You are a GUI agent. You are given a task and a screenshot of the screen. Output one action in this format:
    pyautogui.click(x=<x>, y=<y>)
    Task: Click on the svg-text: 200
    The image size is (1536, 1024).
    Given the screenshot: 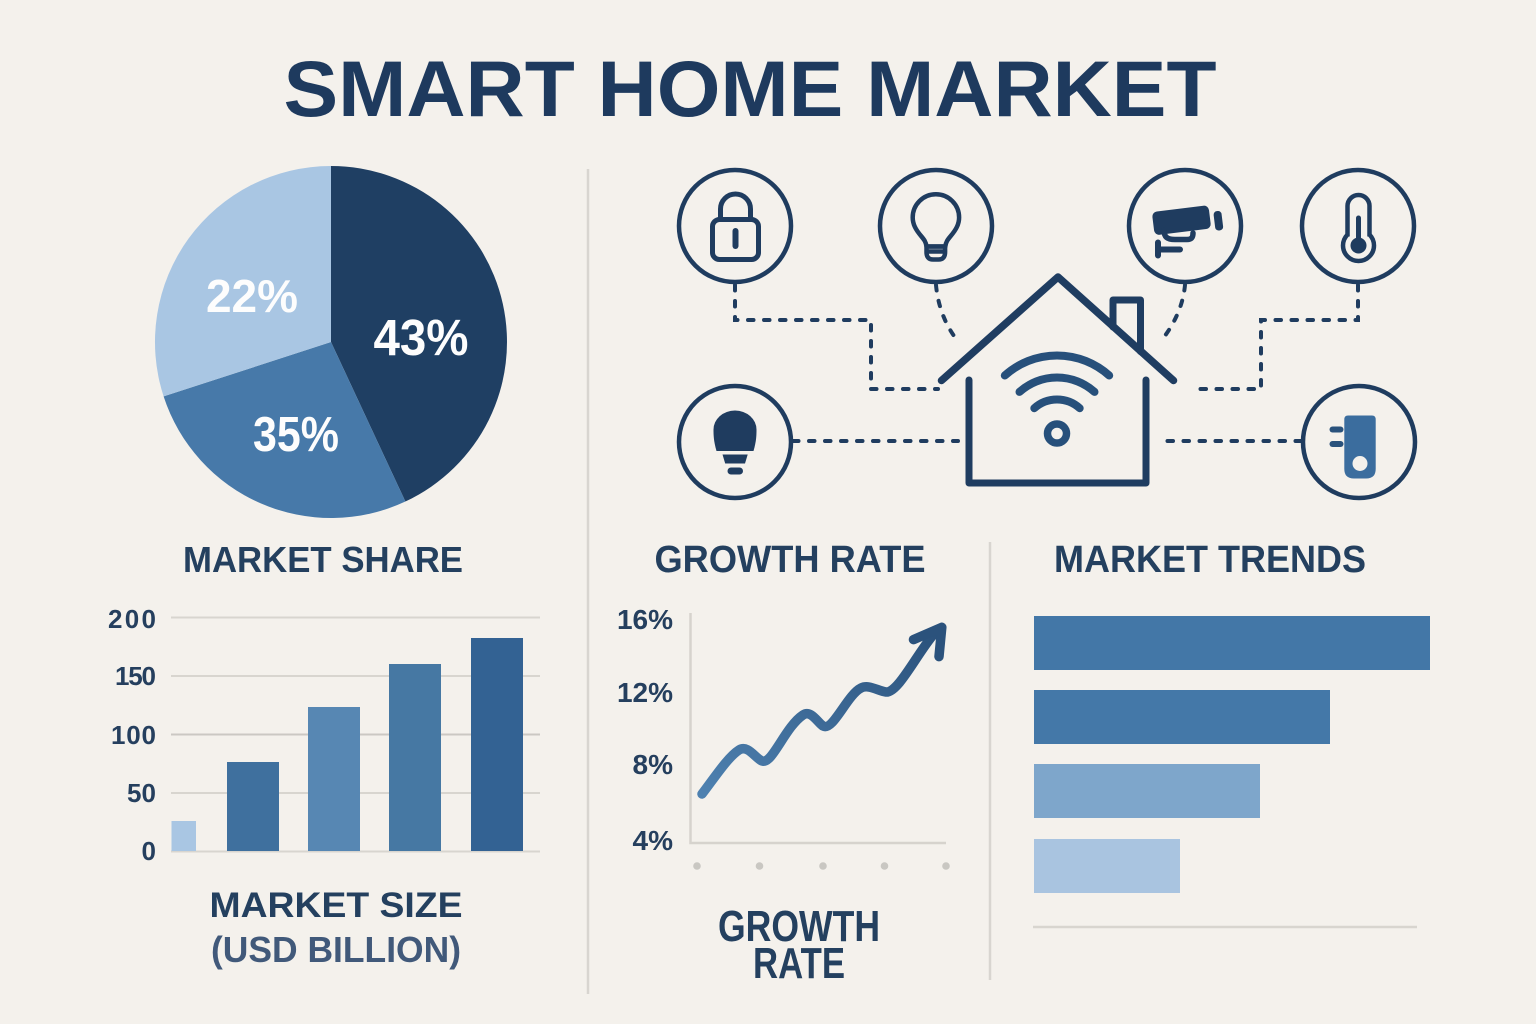 What is the action you would take?
    pyautogui.click(x=132, y=619)
    